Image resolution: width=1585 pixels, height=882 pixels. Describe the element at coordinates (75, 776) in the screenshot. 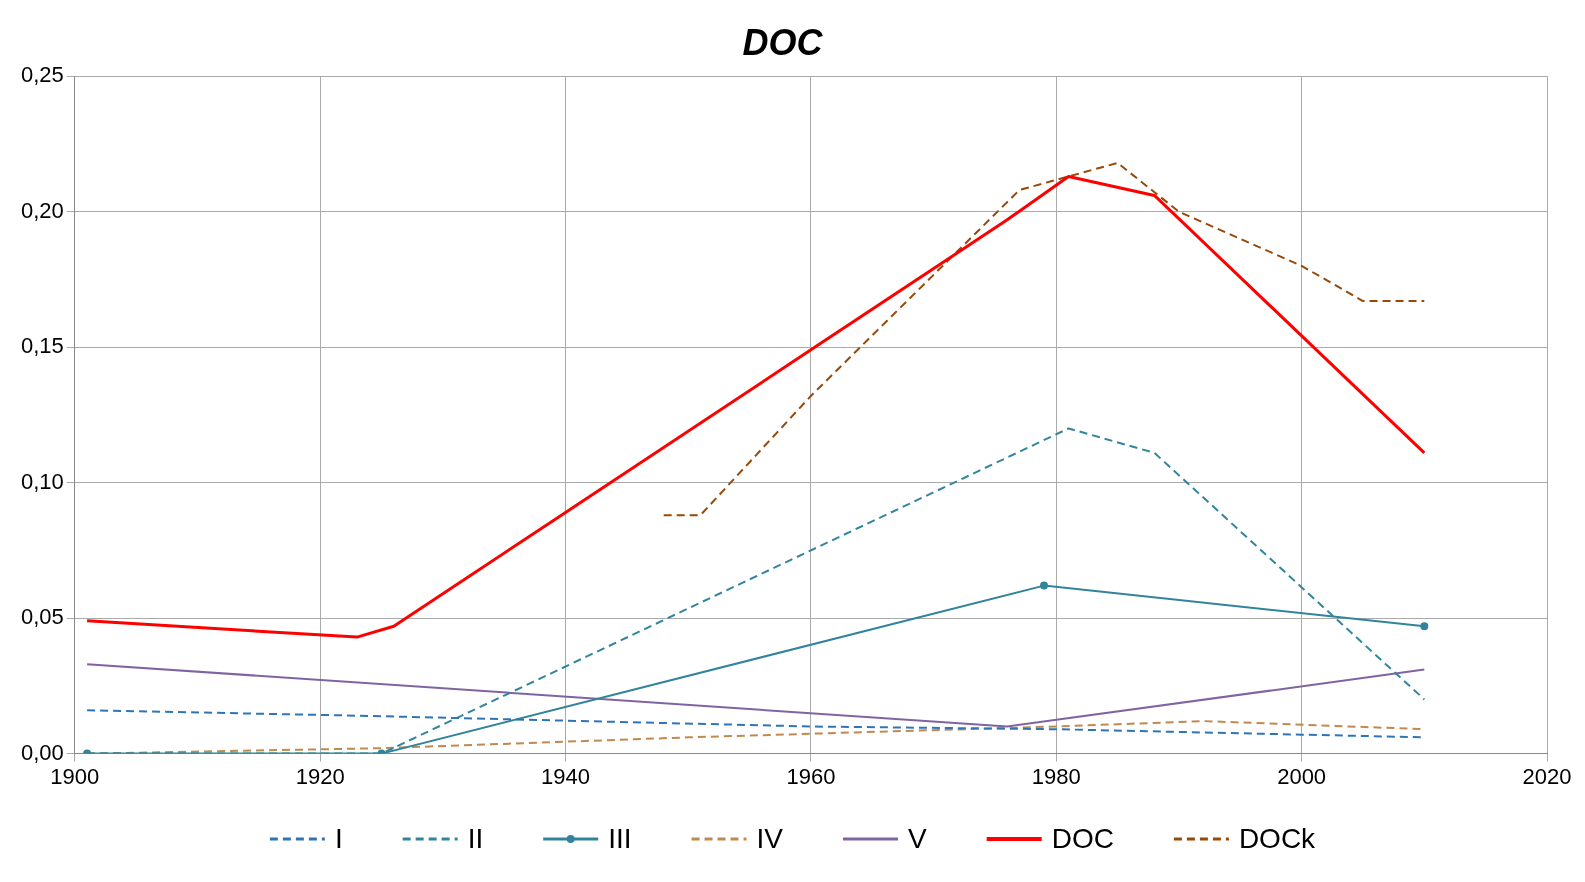

I see `x-tick-label: 1900` at that location.